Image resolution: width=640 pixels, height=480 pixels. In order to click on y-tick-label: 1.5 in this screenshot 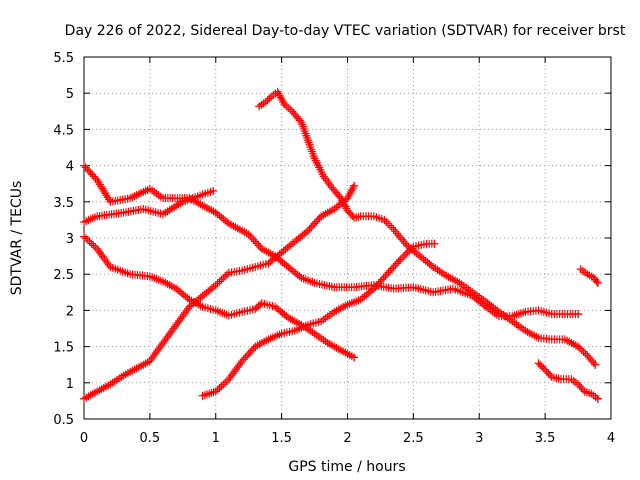, I will do `click(63, 348)`.